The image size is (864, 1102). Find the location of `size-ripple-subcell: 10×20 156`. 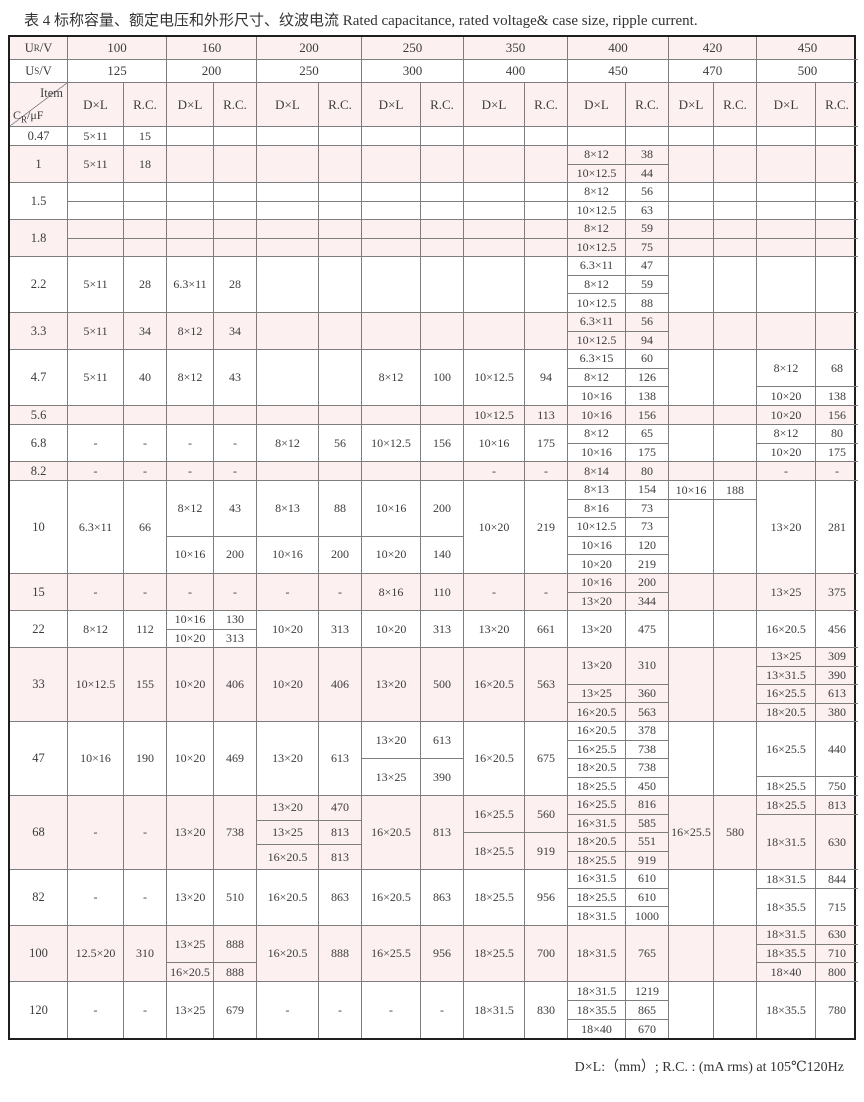

size-ripple-subcell: 10×20 156 is located at coordinates (807, 415).